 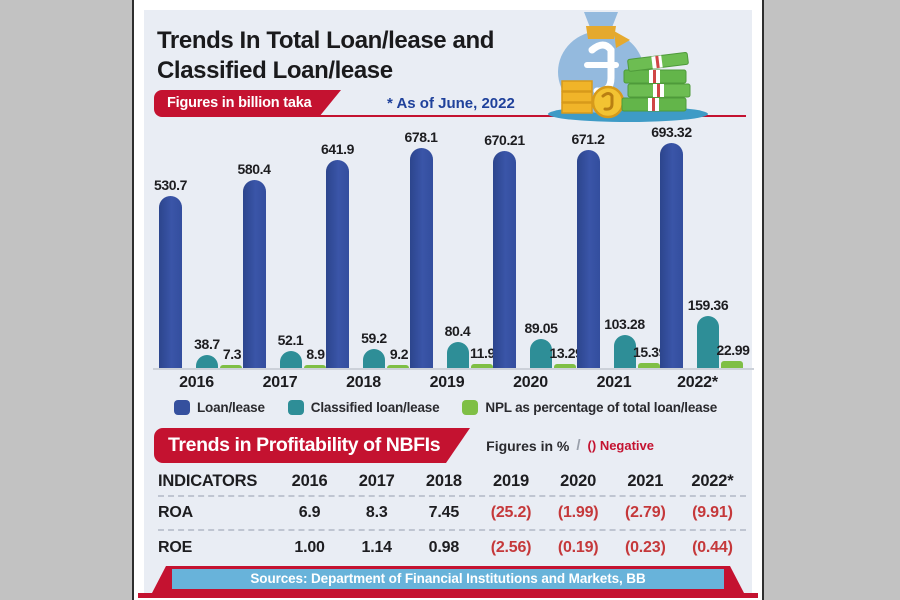 I want to click on value-cell: 2018, so click(x=443, y=481).